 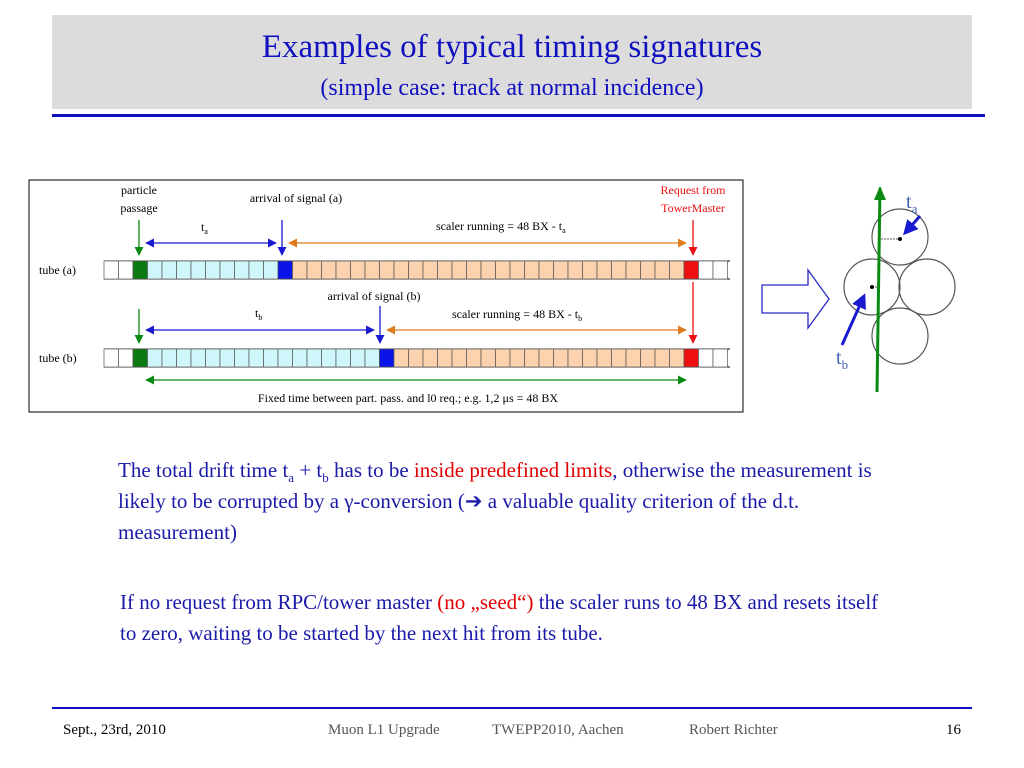 What do you see at coordinates (518, 115) in the screenshot?
I see `title-rule` at bounding box center [518, 115].